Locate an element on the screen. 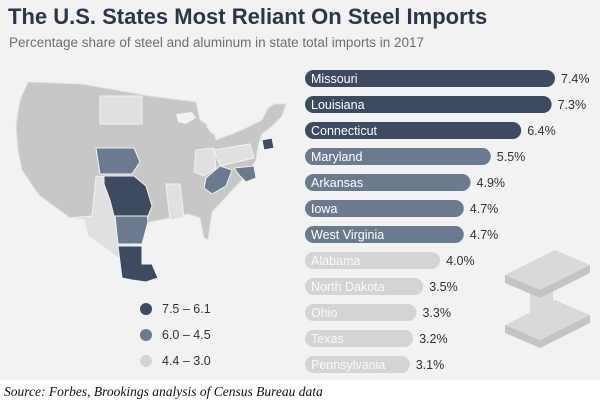 This screenshot has width=600, height=403. bar-maryland is located at coordinates (398, 156).